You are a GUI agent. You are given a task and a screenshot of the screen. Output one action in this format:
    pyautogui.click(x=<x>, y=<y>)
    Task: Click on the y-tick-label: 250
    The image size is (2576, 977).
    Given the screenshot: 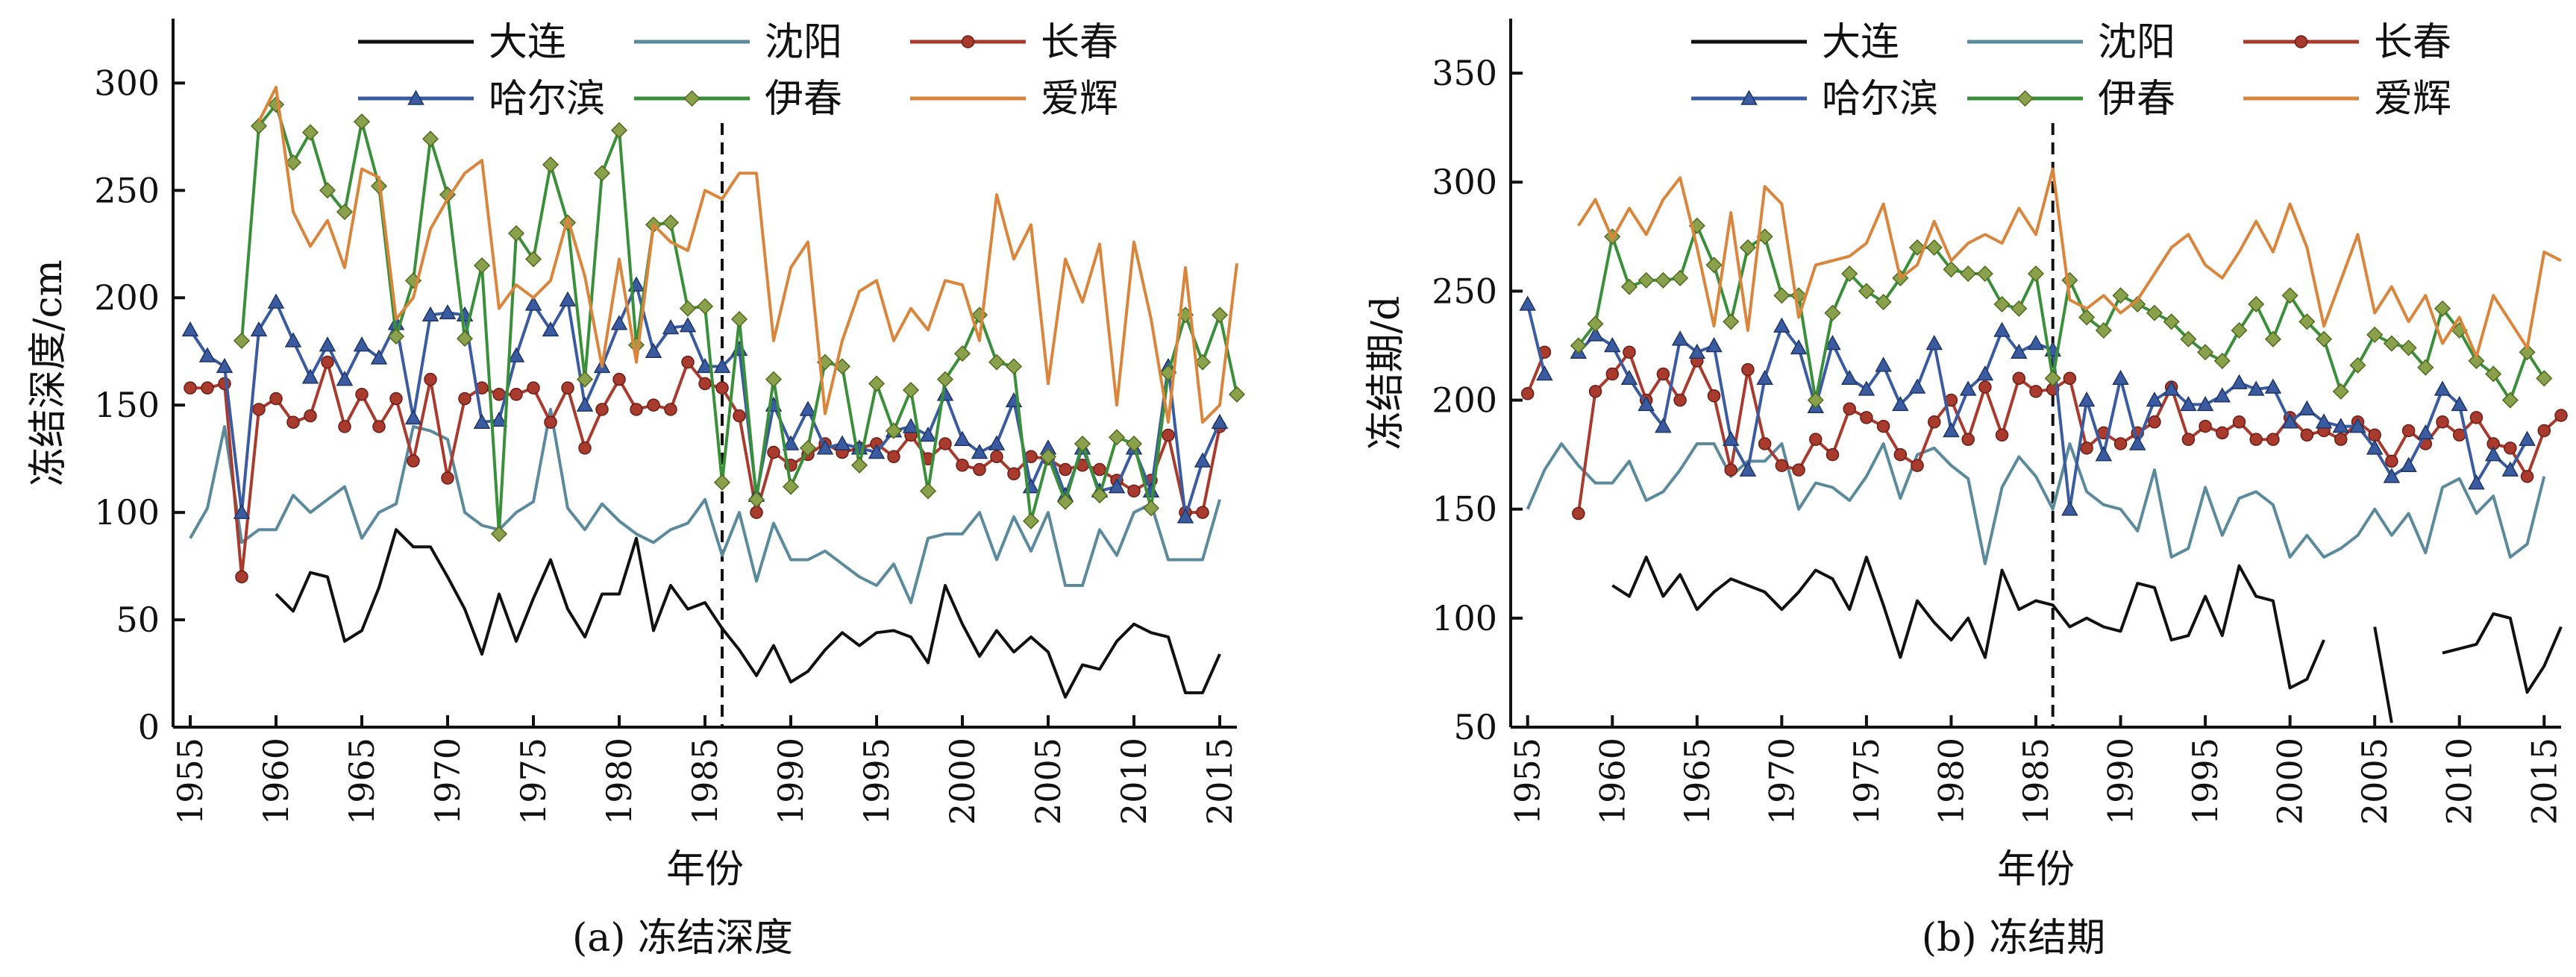 What is the action you would take?
    pyautogui.click(x=1464, y=291)
    